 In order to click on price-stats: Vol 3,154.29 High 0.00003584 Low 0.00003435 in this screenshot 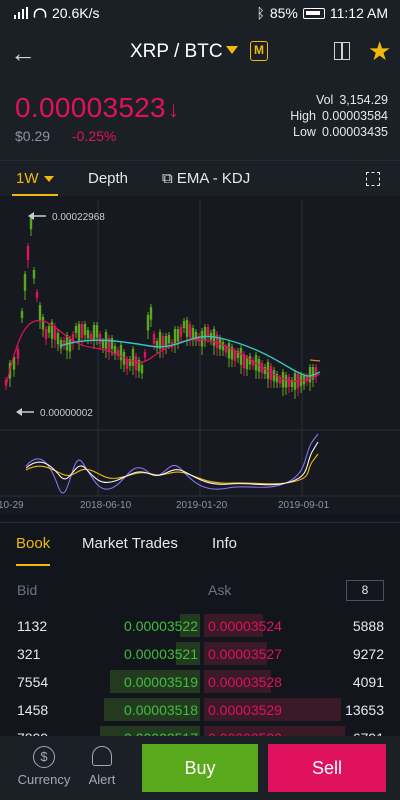, I will do `click(339, 116)`.